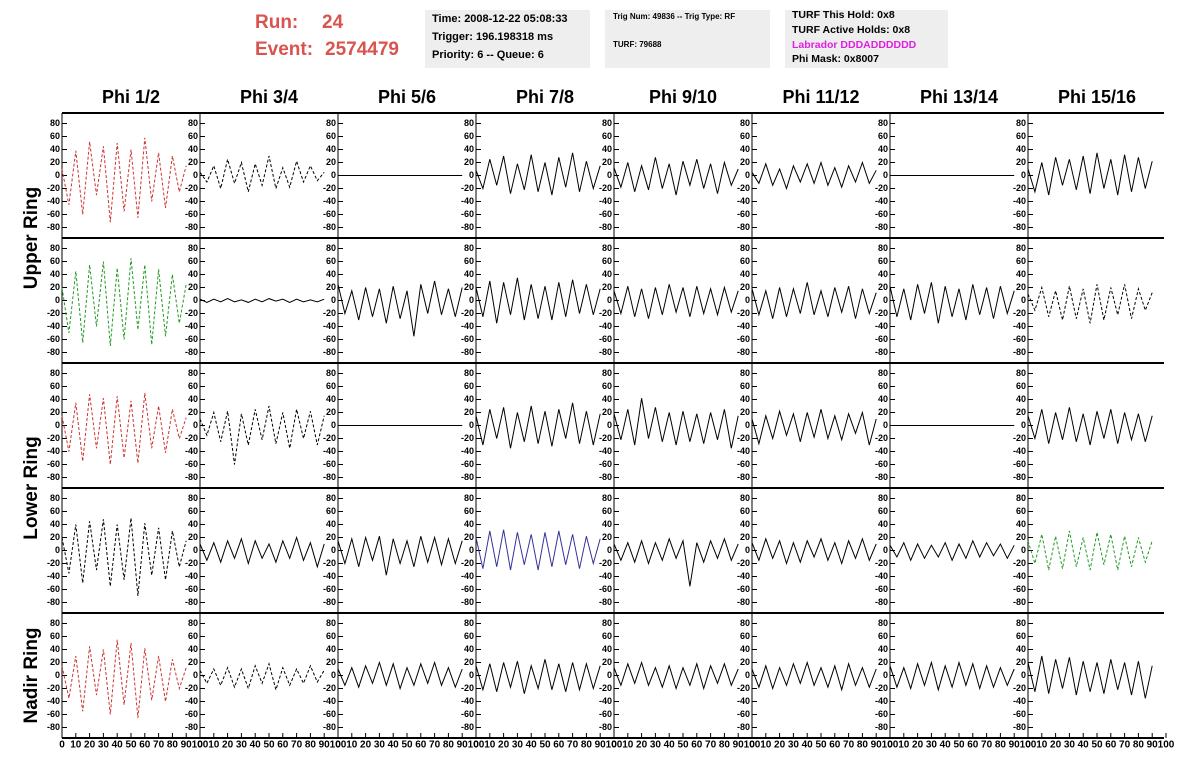 This screenshot has width=1196, height=772. Describe the element at coordinates (1097, 97) in the screenshot. I see `column-title: Phi 15/16` at that location.